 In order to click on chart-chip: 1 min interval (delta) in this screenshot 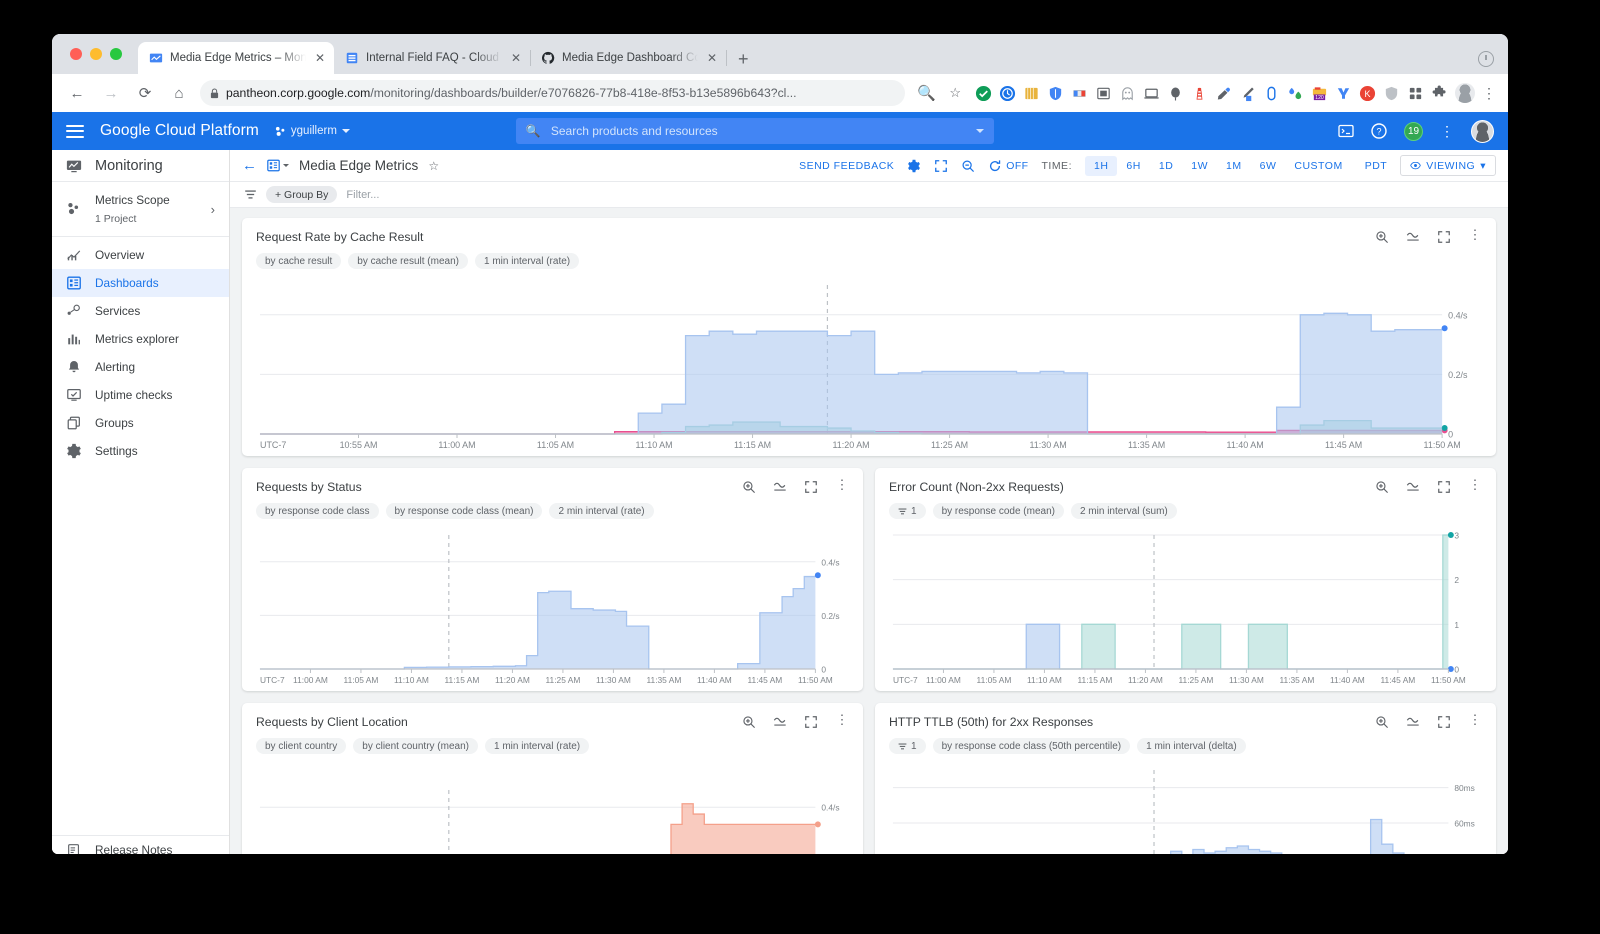, I will do `click(1191, 746)`.